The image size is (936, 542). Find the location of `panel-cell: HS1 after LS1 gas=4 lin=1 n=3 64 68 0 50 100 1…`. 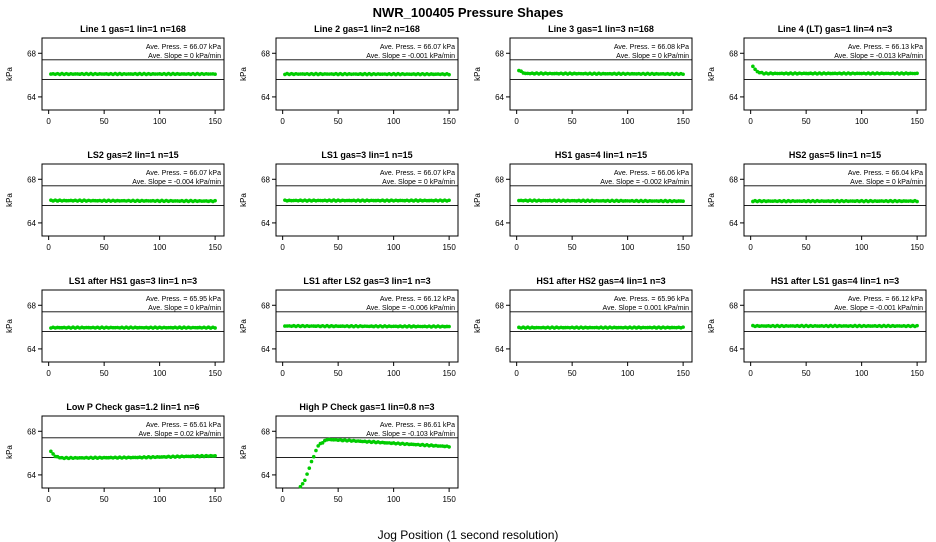

panel-cell: HS1 after LS1 gas=4 lin=1 n=3 64 68 0 50 100 1… is located at coordinates (819, 337).